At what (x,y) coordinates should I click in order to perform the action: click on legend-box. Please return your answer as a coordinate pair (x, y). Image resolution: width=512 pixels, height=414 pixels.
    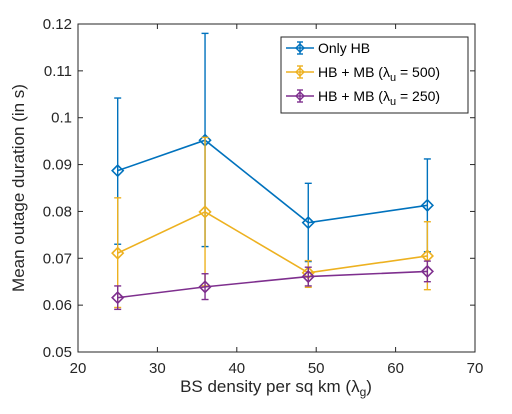
    Looking at the image, I should click on (374, 75).